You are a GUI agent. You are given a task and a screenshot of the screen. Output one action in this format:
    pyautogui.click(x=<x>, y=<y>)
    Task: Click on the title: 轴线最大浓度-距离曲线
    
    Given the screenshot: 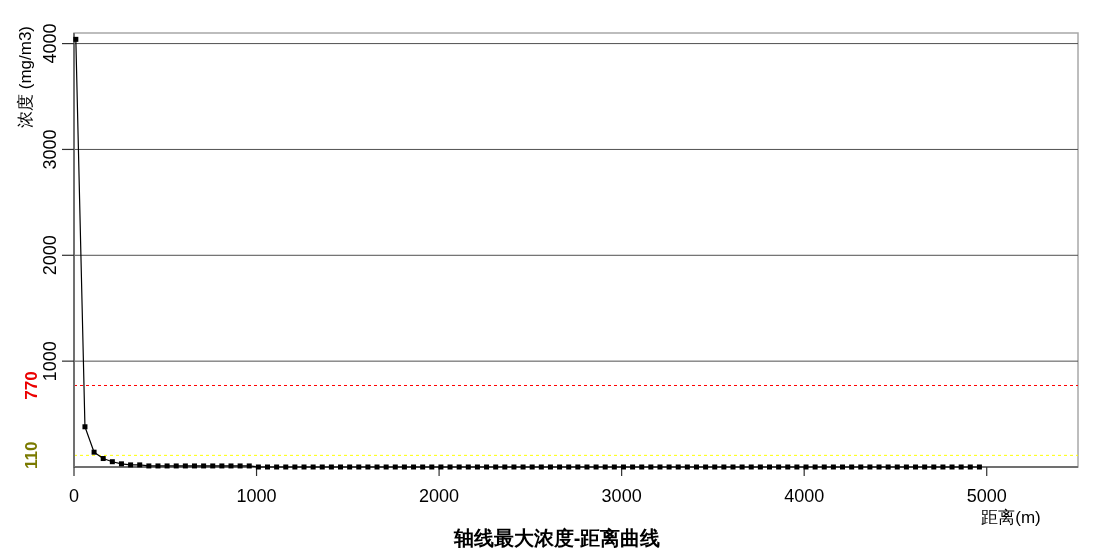 What is the action you would take?
    pyautogui.click(x=557, y=538)
    